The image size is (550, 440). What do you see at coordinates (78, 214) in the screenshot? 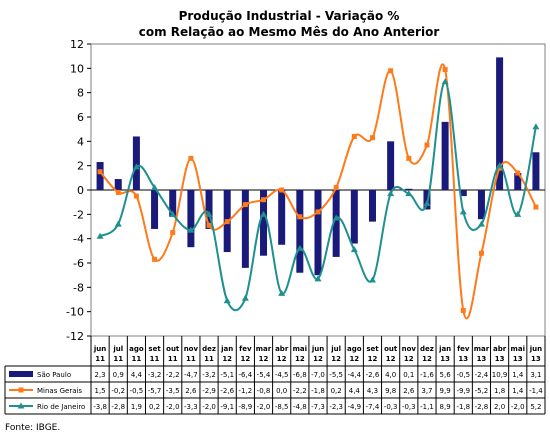
I see `y-tick-label: -2` at bounding box center [78, 214].